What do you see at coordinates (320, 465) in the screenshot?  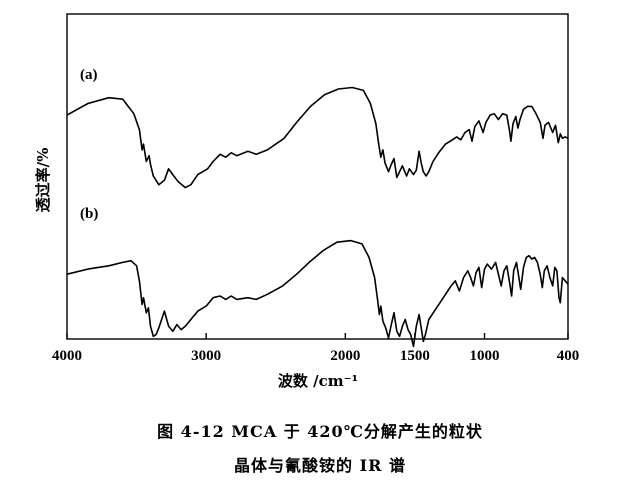 I see `figure-caption-line2: 晶体与氰酸铵的 IR 谱` at bounding box center [320, 465].